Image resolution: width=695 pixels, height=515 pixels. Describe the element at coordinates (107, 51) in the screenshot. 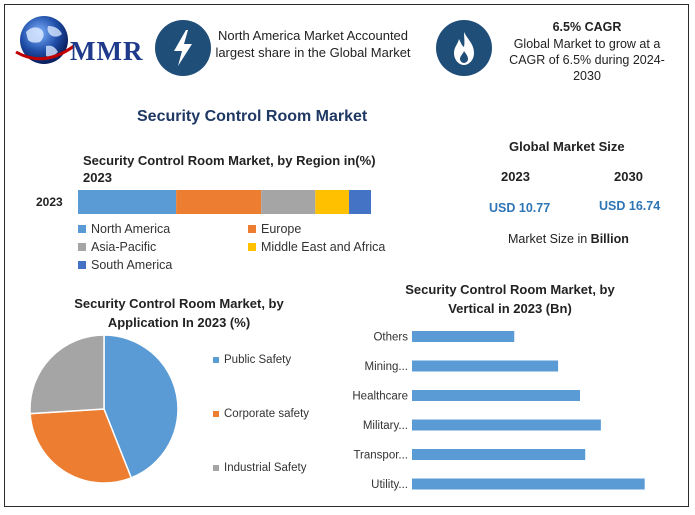

I see `logo-text: MMR` at that location.